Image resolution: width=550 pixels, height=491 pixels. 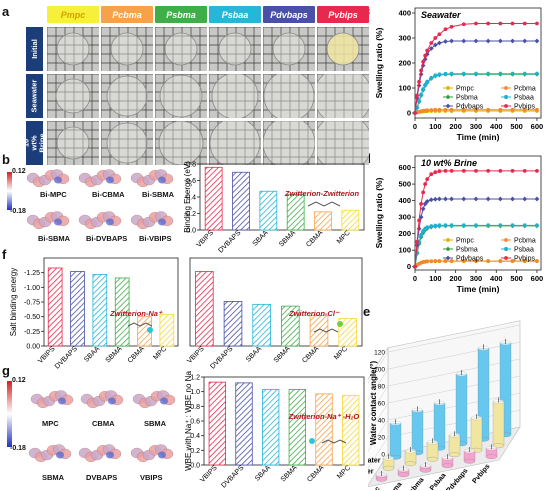 What do you see at coordinates (404, 250) in the screenshot?
I see `y-tick-label: 100` at bounding box center [404, 250].